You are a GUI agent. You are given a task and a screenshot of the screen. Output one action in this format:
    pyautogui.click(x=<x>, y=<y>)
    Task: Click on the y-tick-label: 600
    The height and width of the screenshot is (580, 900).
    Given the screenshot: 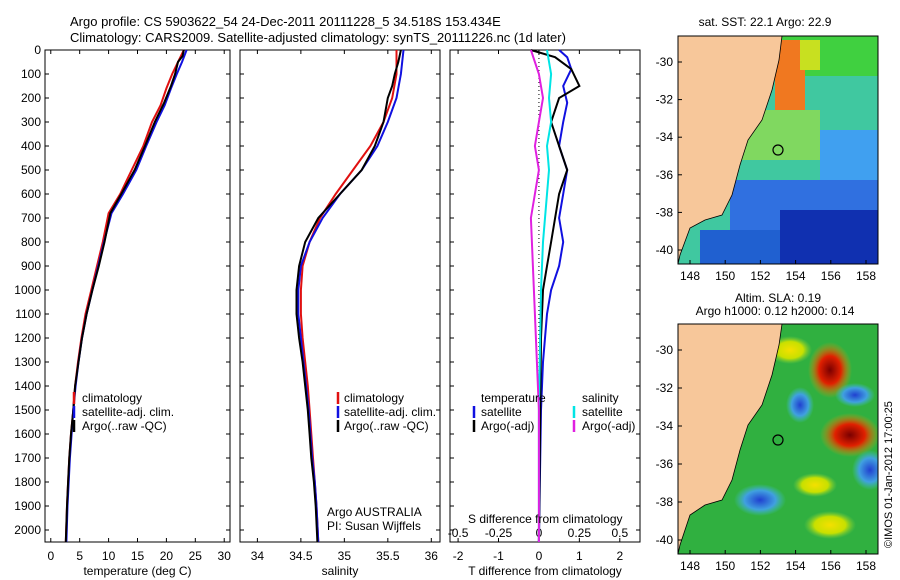 What is the action you would take?
    pyautogui.click(x=31, y=194)
    